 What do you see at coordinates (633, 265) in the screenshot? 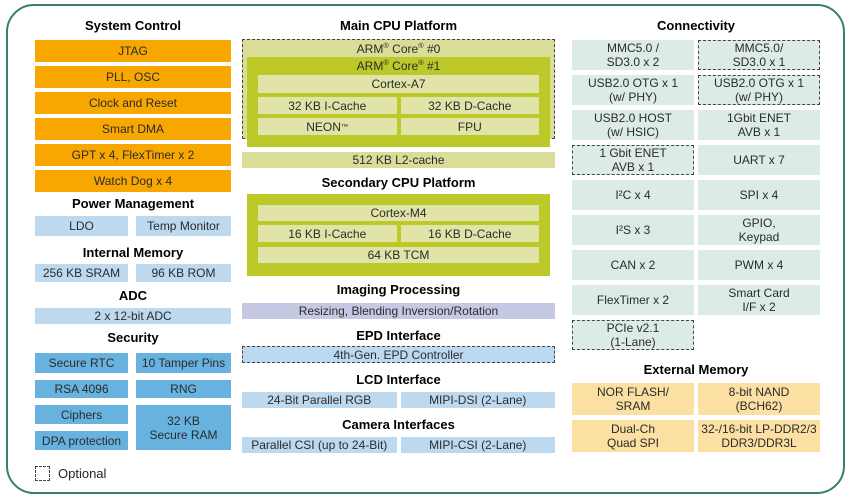
I see `block-can: CAN x 2` at bounding box center [633, 265].